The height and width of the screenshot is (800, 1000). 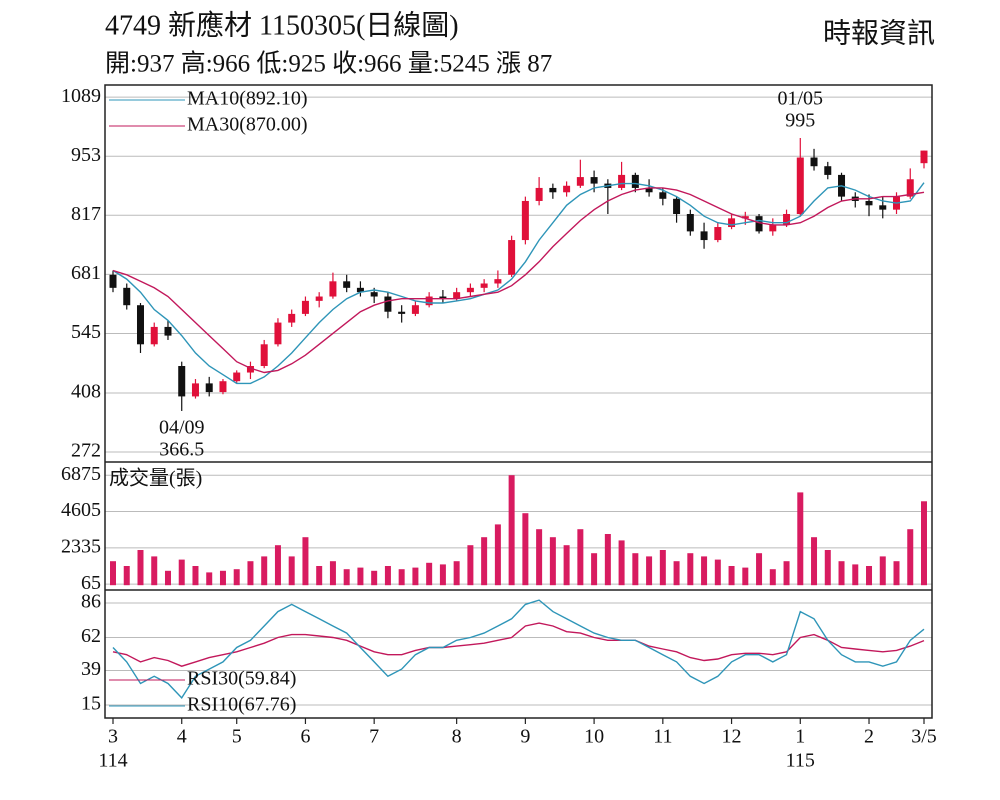 What do you see at coordinates (328, 64) in the screenshot?
I see `price-summary: 開:937 高:966 低:925 收:966 量:5245 漲 87` at bounding box center [328, 64].